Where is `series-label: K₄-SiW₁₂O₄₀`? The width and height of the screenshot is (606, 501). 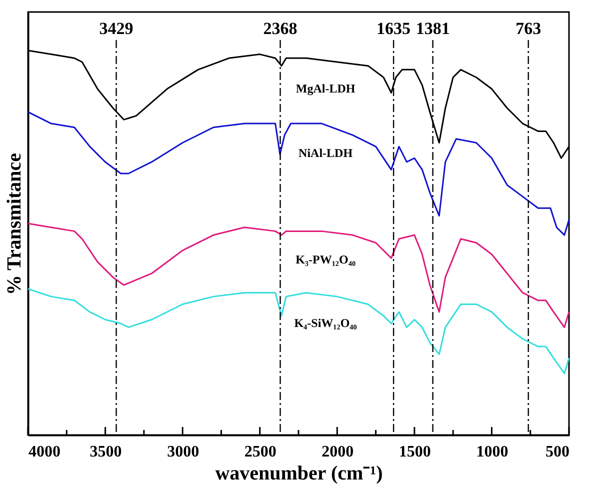
series-label: K₄-SiW₁₂O₄₀ is located at coordinates (326, 323).